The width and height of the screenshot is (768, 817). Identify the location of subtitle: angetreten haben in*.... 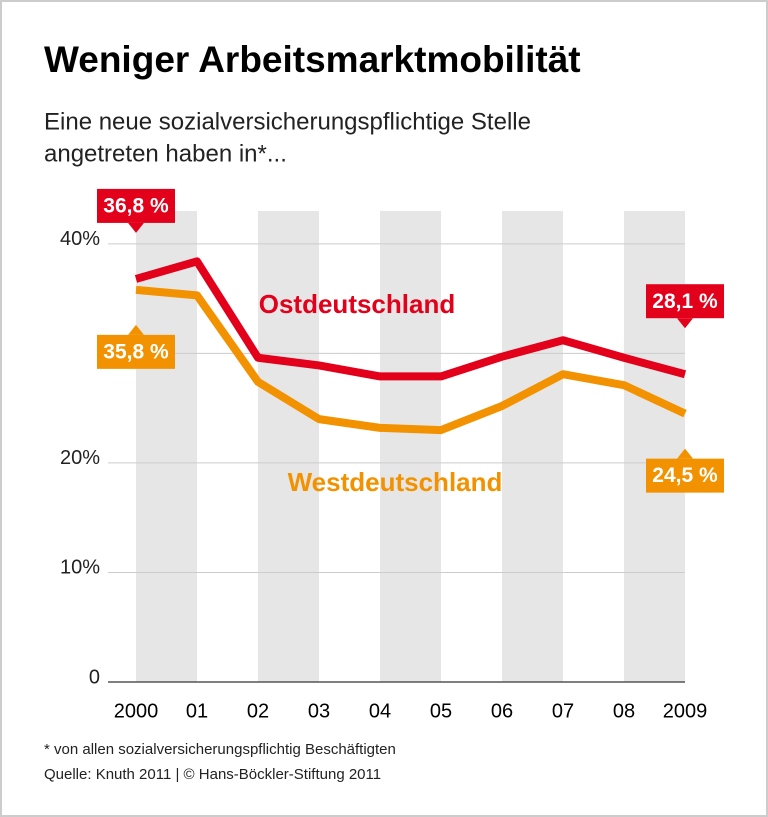
(165, 153).